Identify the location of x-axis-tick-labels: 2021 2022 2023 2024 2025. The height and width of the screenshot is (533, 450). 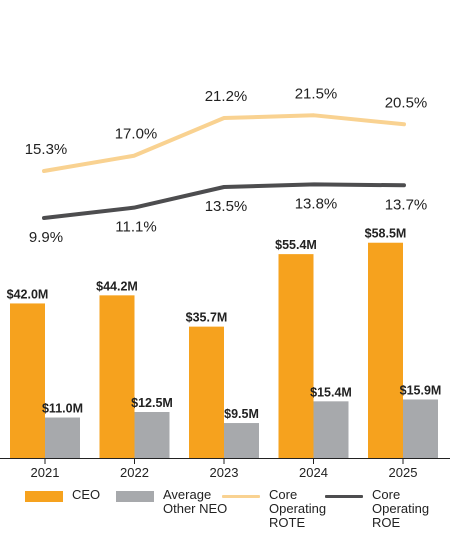
(224, 469).